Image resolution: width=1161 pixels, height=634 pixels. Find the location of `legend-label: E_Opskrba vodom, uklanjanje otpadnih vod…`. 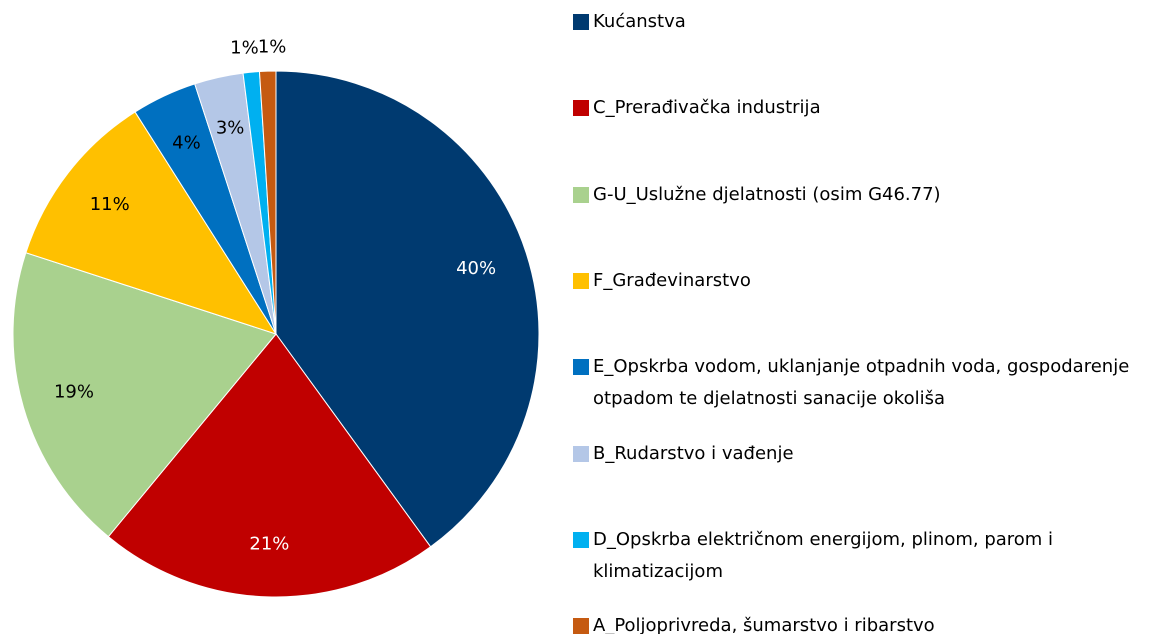

legend-label: E_Opskrba vodom, uklanjanje otpadnih vod… is located at coordinates (861, 383).